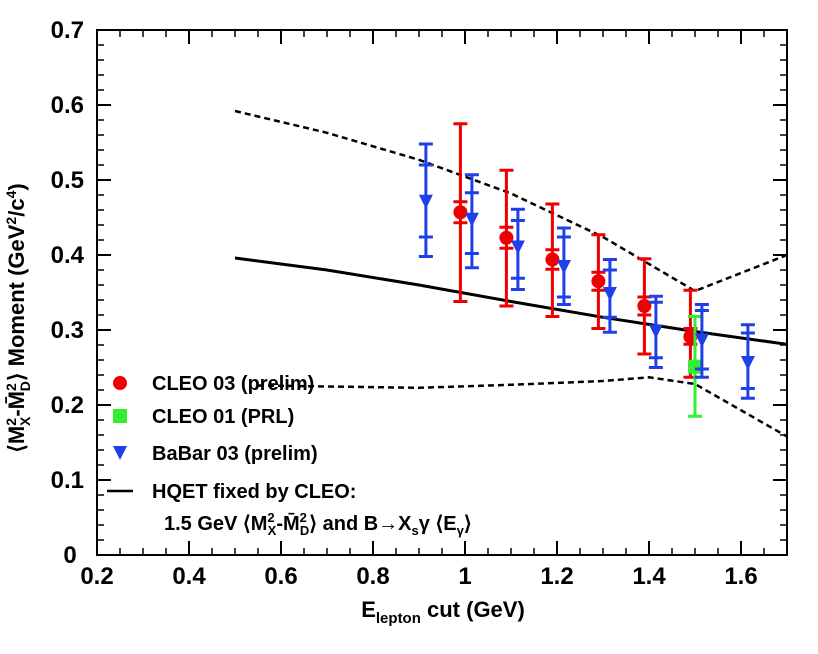 This screenshot has height=654, width=818. Describe the element at coordinates (68, 255) in the screenshot. I see `y-tick-label: 0.4` at that location.